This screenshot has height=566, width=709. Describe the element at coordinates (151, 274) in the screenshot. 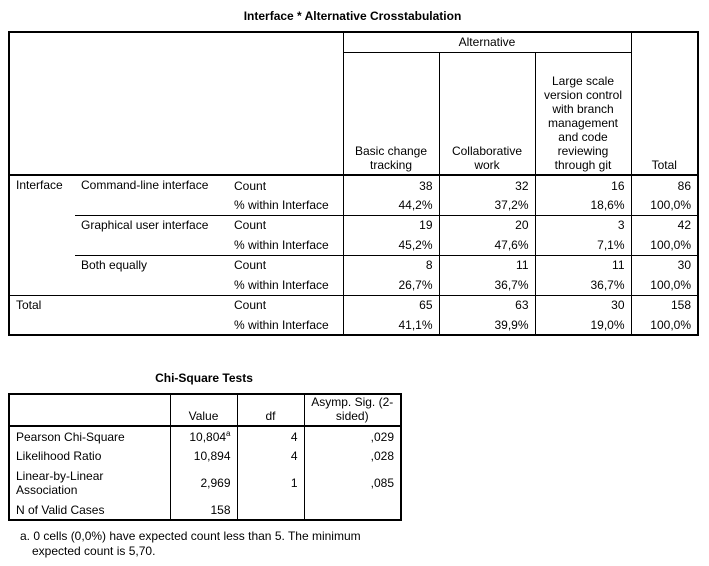

I see `row-label: Both equally` at that location.